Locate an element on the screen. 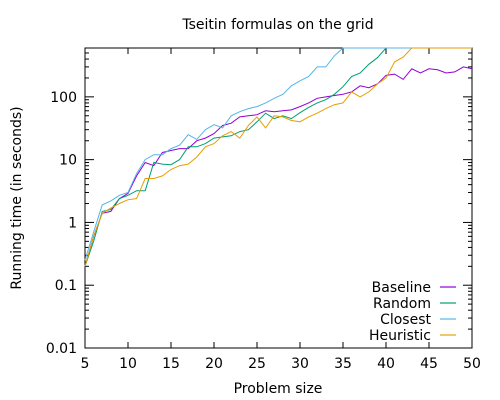 The height and width of the screenshot is (400, 500). y-tick-label: 100 is located at coordinates (63, 98).